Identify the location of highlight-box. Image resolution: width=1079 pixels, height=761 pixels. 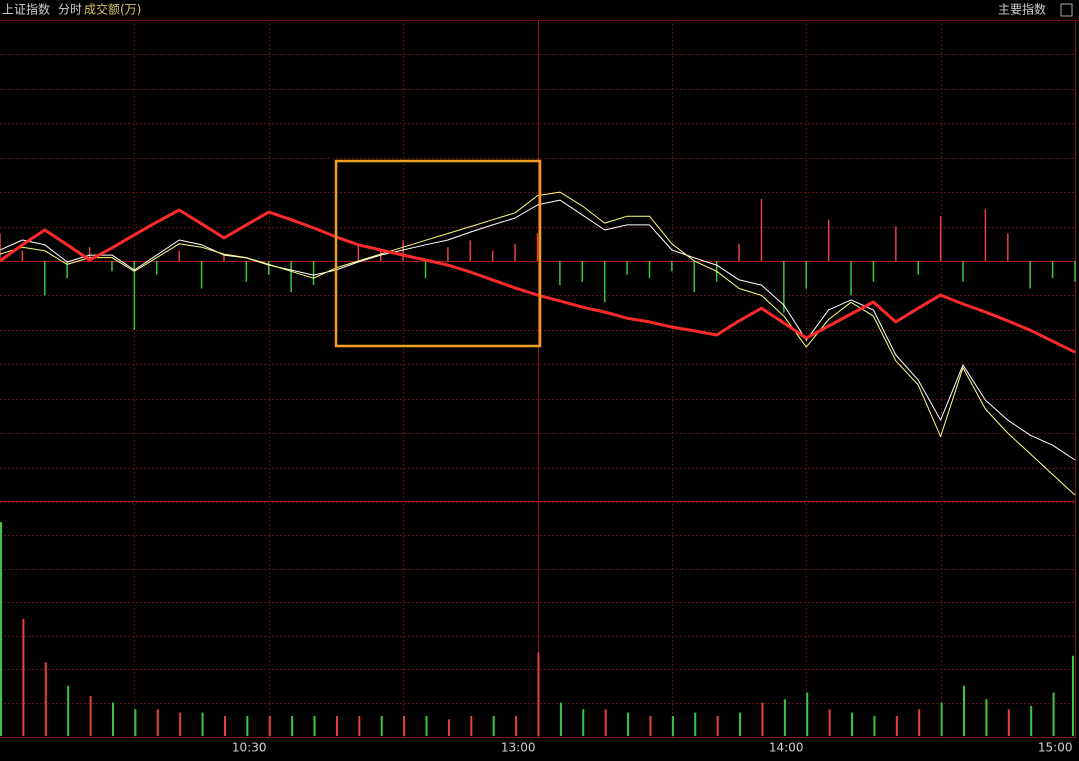
(438, 253).